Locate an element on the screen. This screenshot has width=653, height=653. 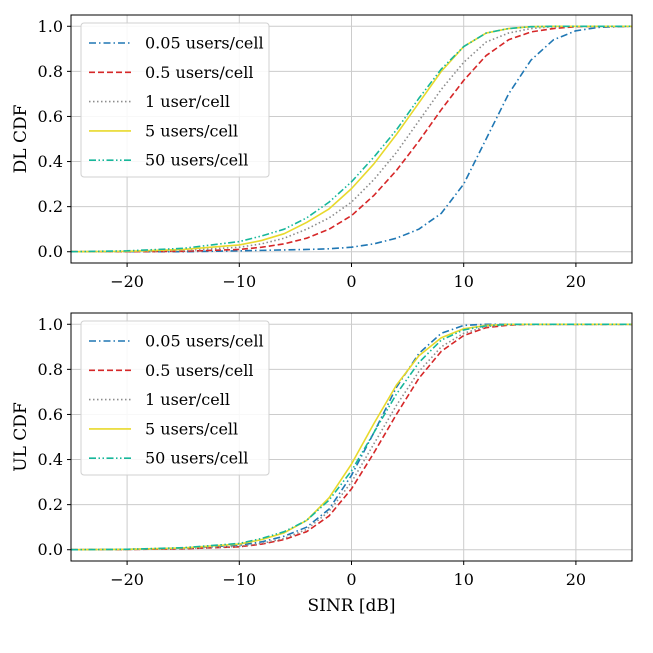
x-axis-label: SINR [dB] is located at coordinates (351, 606).